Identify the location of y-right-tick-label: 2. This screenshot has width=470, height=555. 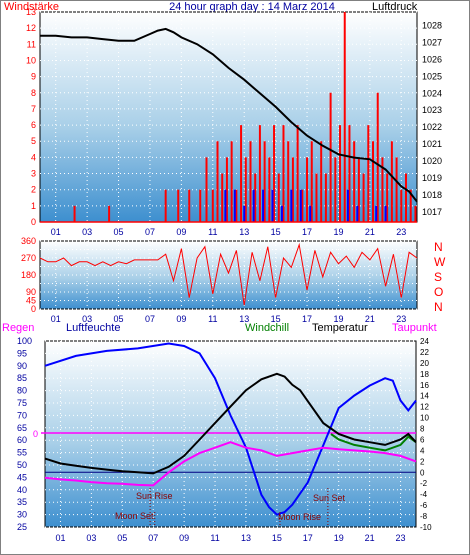
(422, 461).